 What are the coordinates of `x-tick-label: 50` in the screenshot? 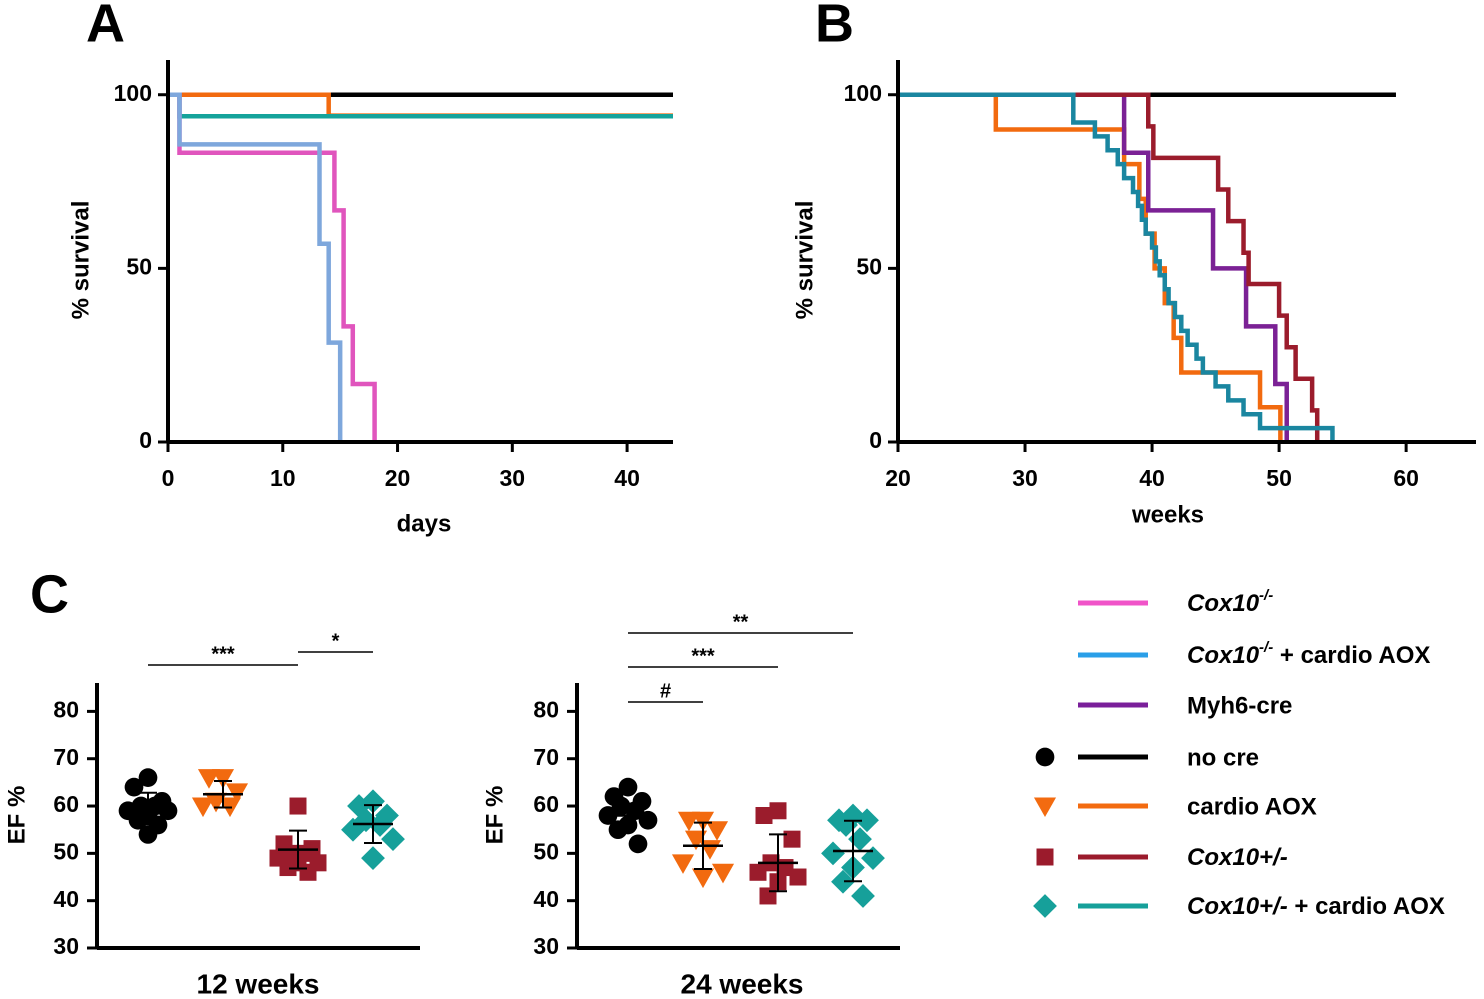 It's located at (1279, 478).